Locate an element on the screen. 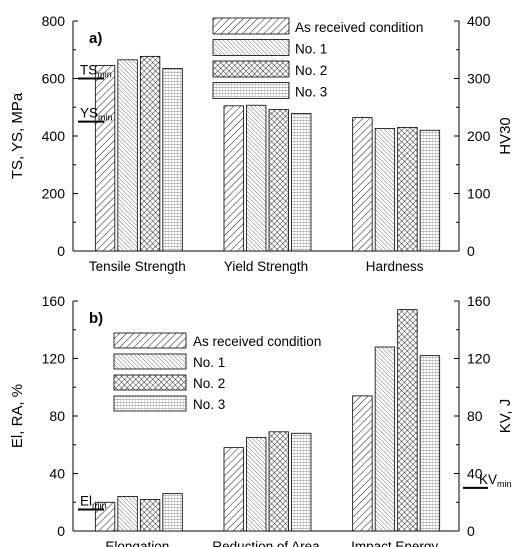 The height and width of the screenshot is (547, 525). left-tick-label: 200 is located at coordinates (54, 194).